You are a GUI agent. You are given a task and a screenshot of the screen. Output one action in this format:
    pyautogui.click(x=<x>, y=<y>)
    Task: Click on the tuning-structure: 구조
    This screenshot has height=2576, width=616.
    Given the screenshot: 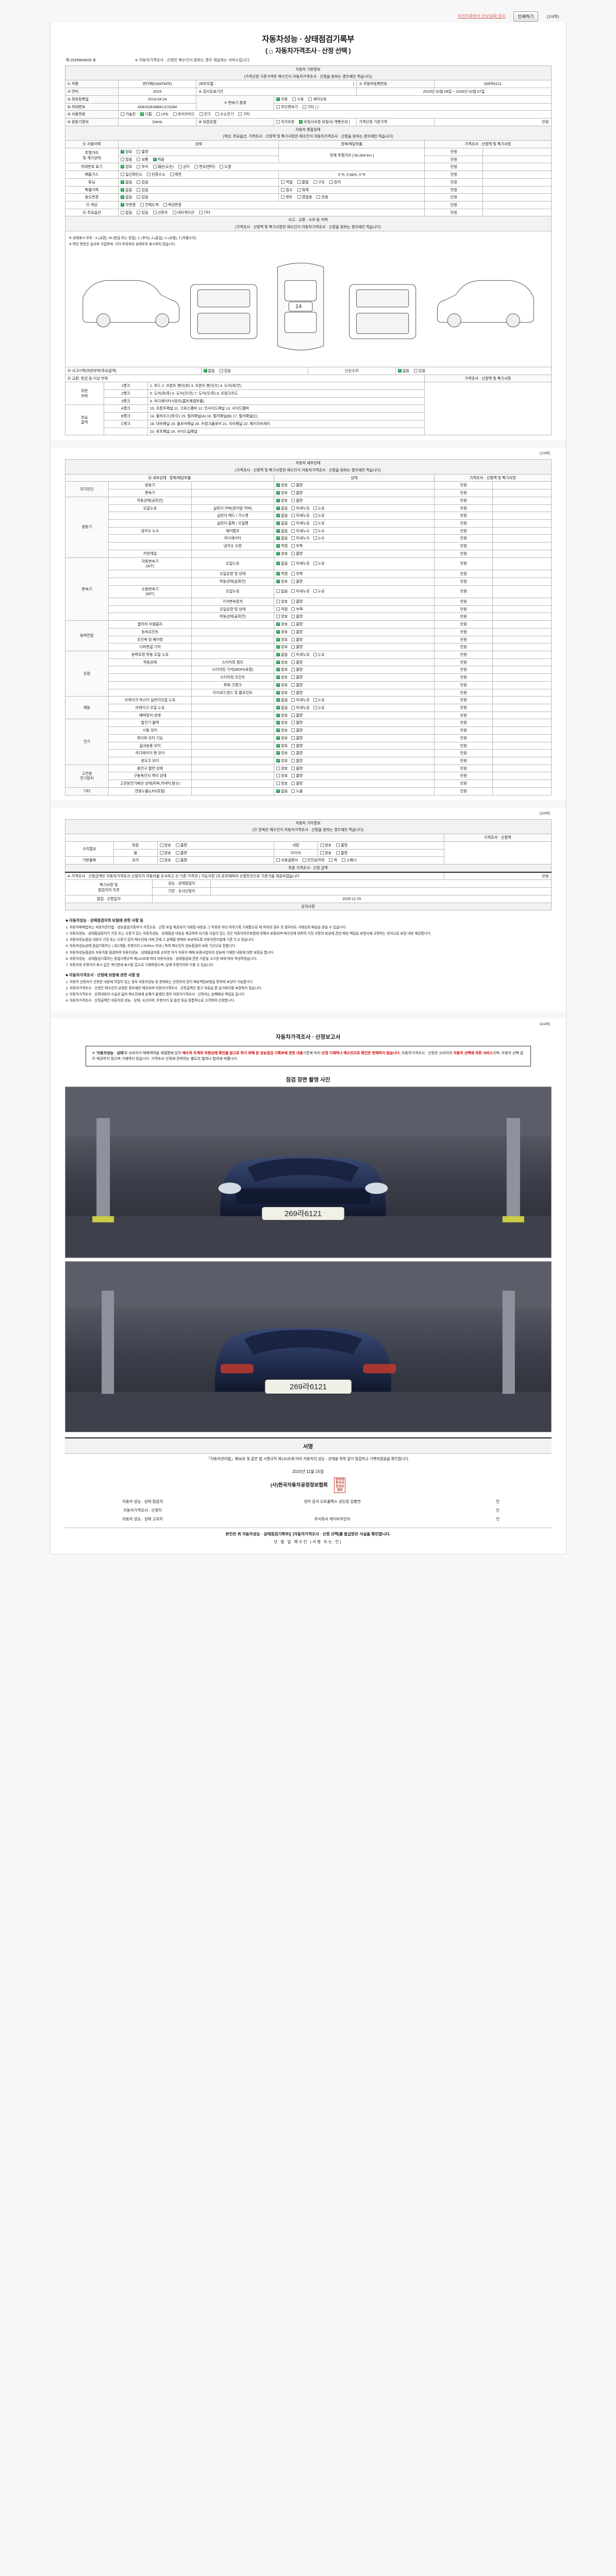 What is the action you would take?
    pyautogui.click(x=319, y=182)
    